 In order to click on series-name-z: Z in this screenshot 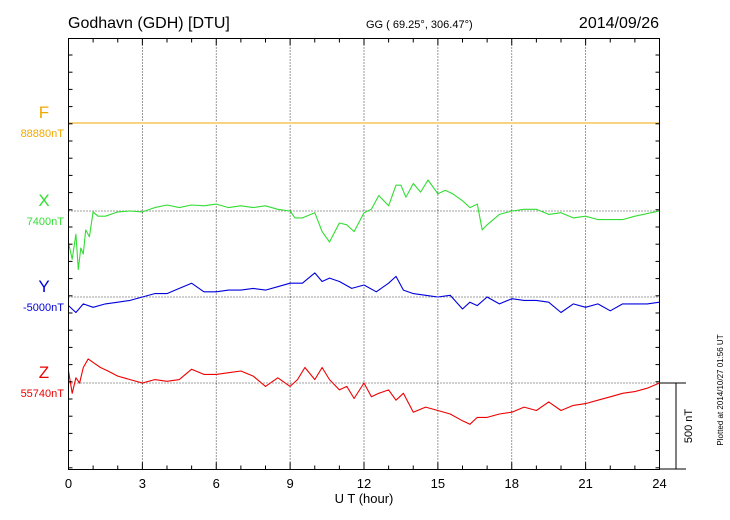, I will do `click(44, 372)`.